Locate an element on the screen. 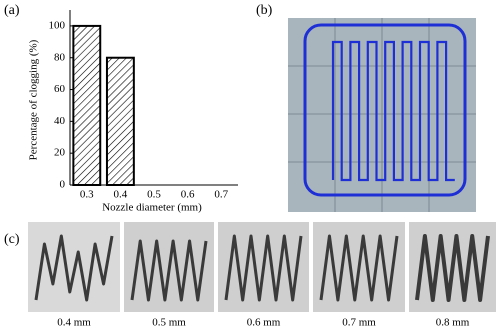  y-tick-label: 100 is located at coordinates (57, 25).